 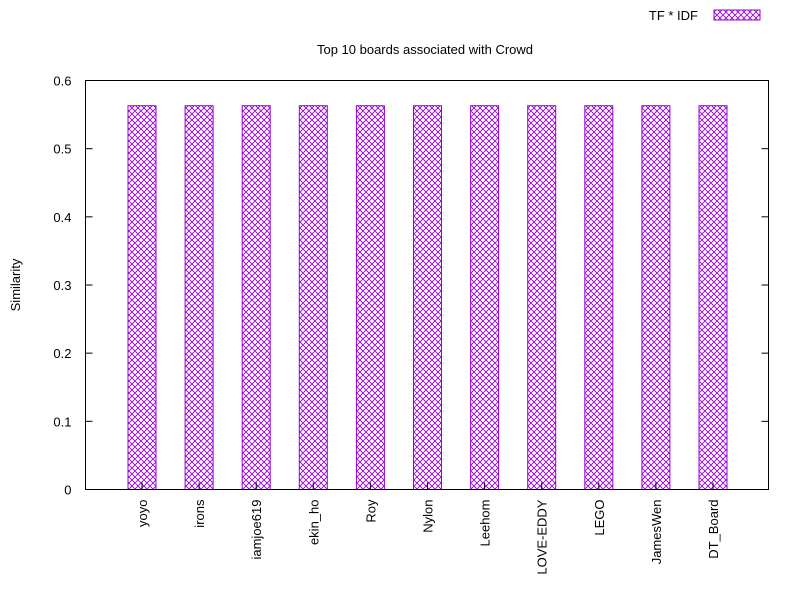 I want to click on y-tick-label: 0.4, so click(x=62, y=217).